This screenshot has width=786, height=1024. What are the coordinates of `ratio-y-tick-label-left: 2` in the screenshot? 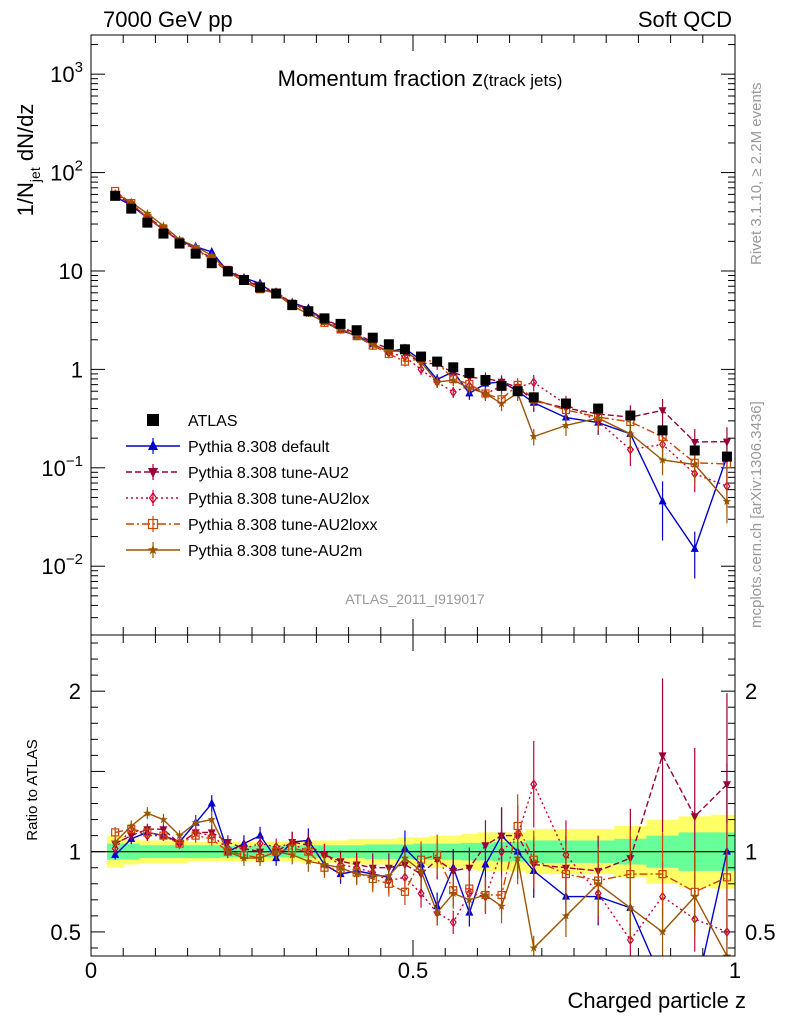 It's located at (75, 691).